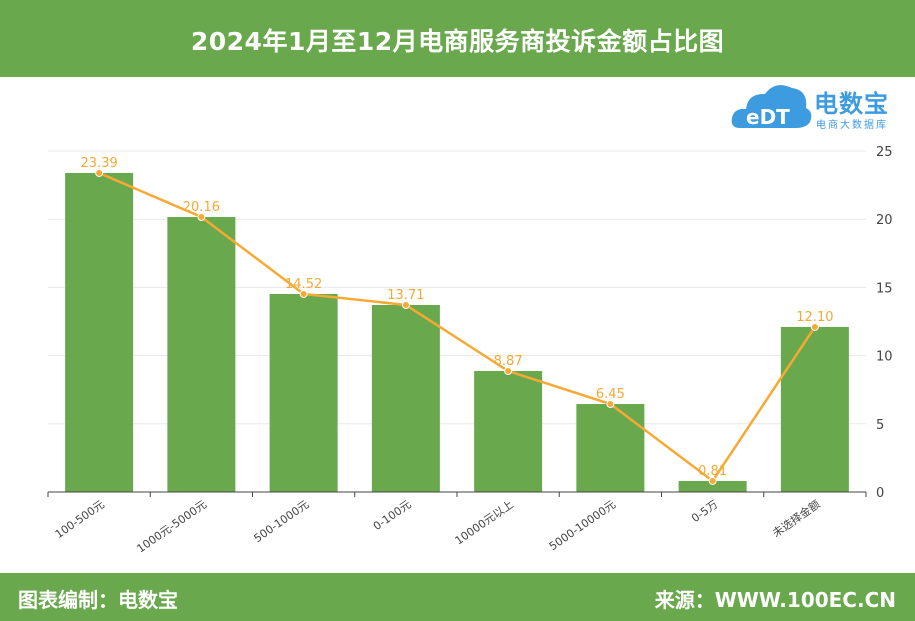  What do you see at coordinates (796, 518) in the screenshot?
I see `x-tick-label: 未选择金额` at bounding box center [796, 518].